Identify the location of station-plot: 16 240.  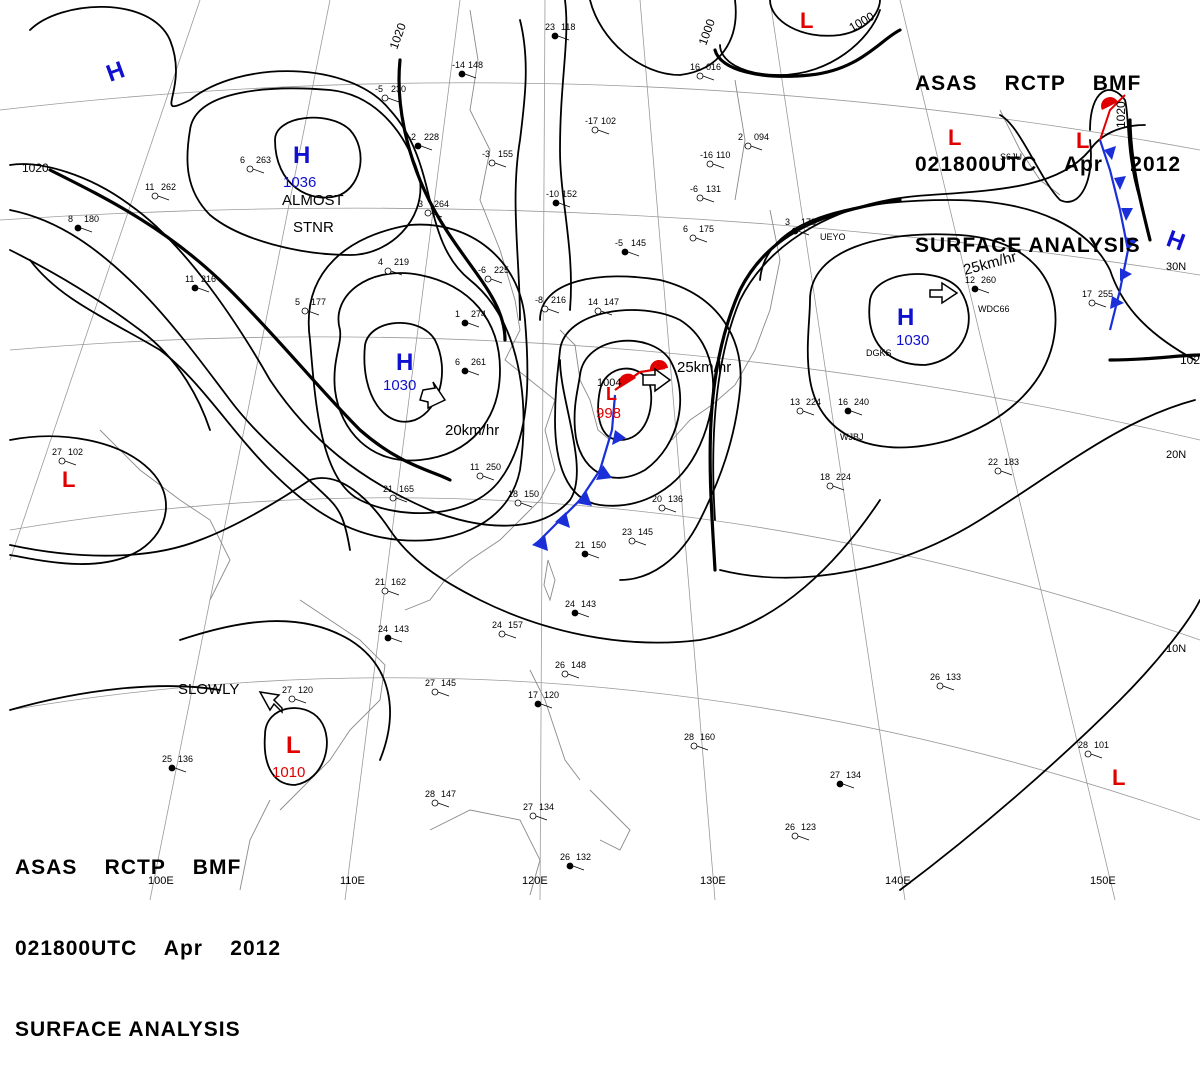
(853, 406).